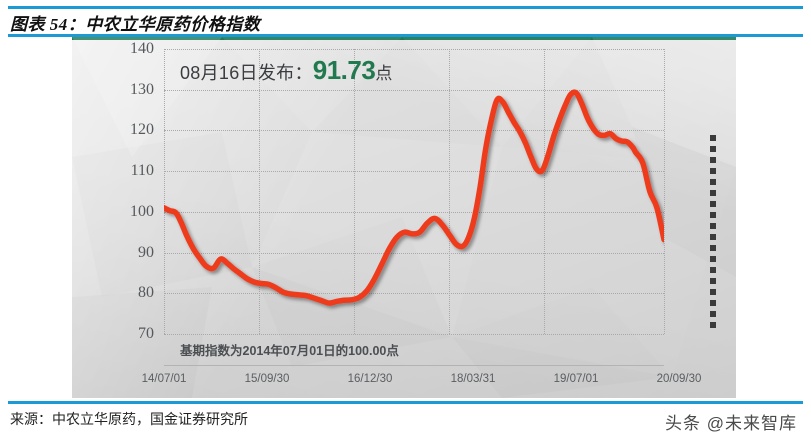  What do you see at coordinates (731, 423) in the screenshot?
I see `watermark-label: 头条 @未来智库` at bounding box center [731, 423].